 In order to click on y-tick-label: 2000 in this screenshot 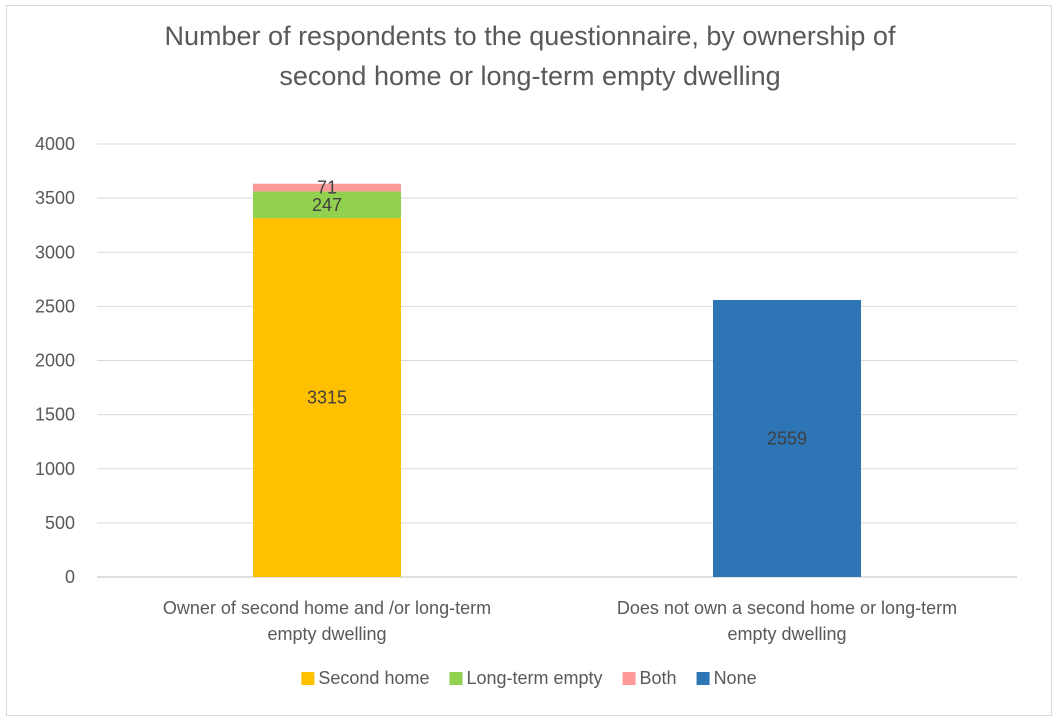, I will do `click(55, 361)`.